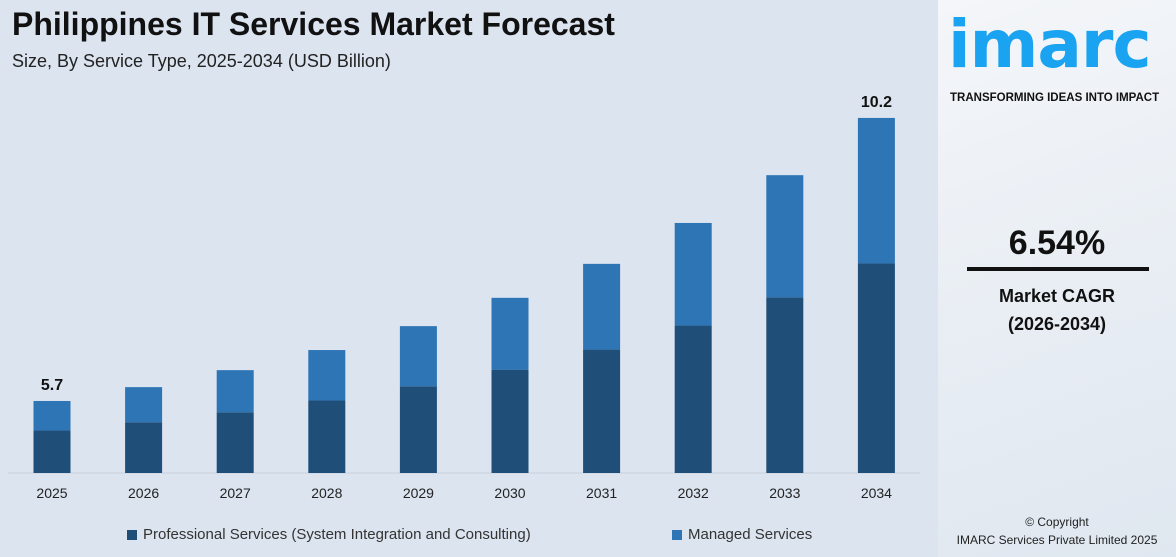  What do you see at coordinates (418, 356) in the screenshot?
I see `bar-managed-2029` at bounding box center [418, 356].